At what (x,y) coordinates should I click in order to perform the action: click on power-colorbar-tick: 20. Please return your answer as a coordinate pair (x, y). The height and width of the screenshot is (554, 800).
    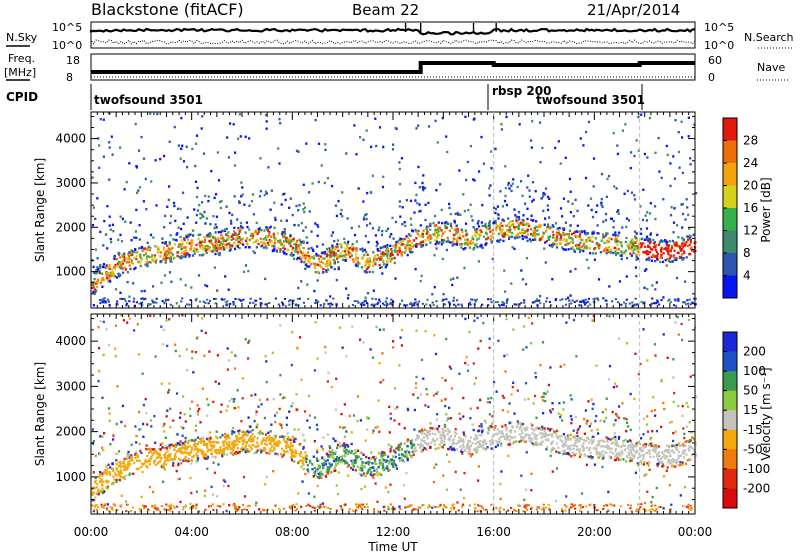
    Looking at the image, I should click on (750, 186).